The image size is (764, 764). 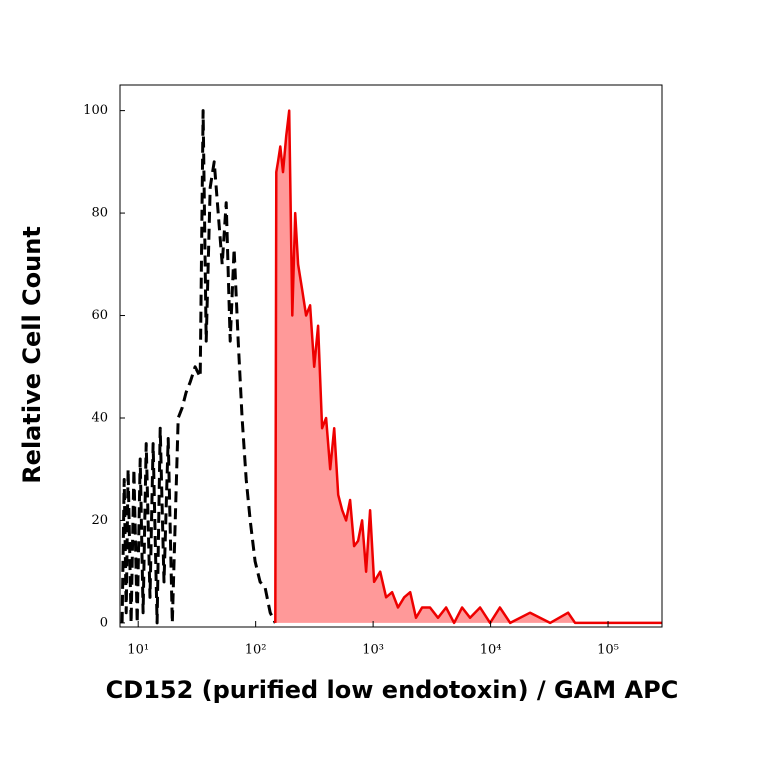 What do you see at coordinates (95, 110) in the screenshot?
I see `y-tick-label: 100` at bounding box center [95, 110].